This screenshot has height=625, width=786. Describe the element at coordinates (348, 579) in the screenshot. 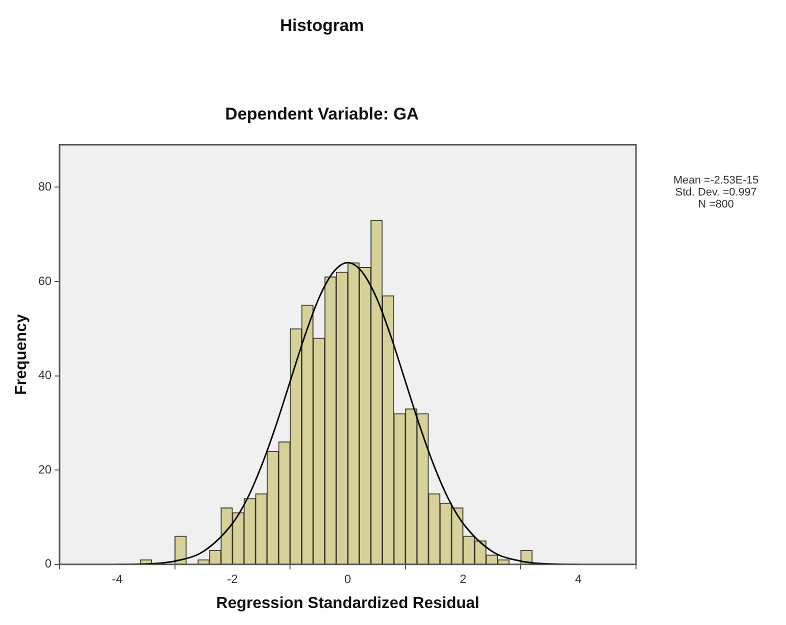

I see `x-tick-label: 0` at that location.